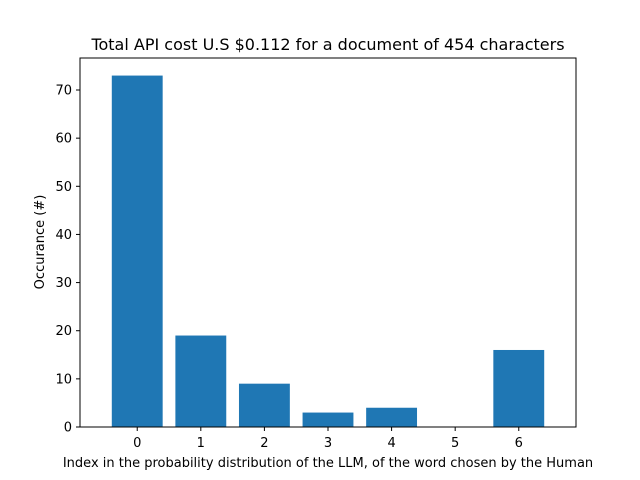  Describe the element at coordinates (391, 443) in the screenshot. I see `x-tick-label: 4` at that location.